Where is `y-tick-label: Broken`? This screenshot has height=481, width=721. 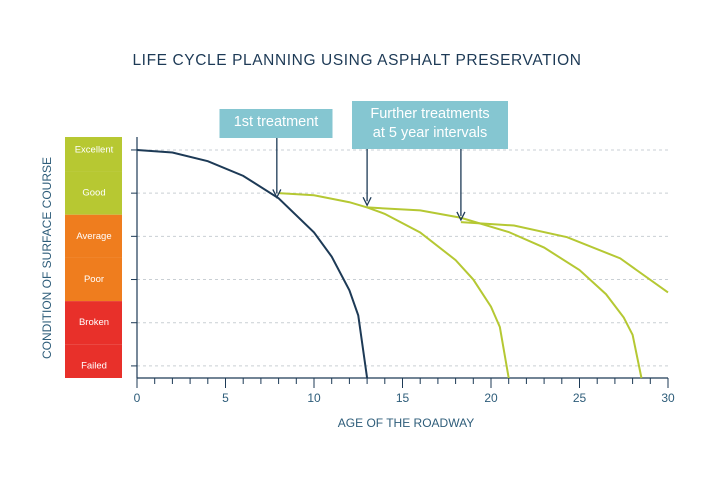
y-tick-label: Broken is located at coordinates (94, 322).